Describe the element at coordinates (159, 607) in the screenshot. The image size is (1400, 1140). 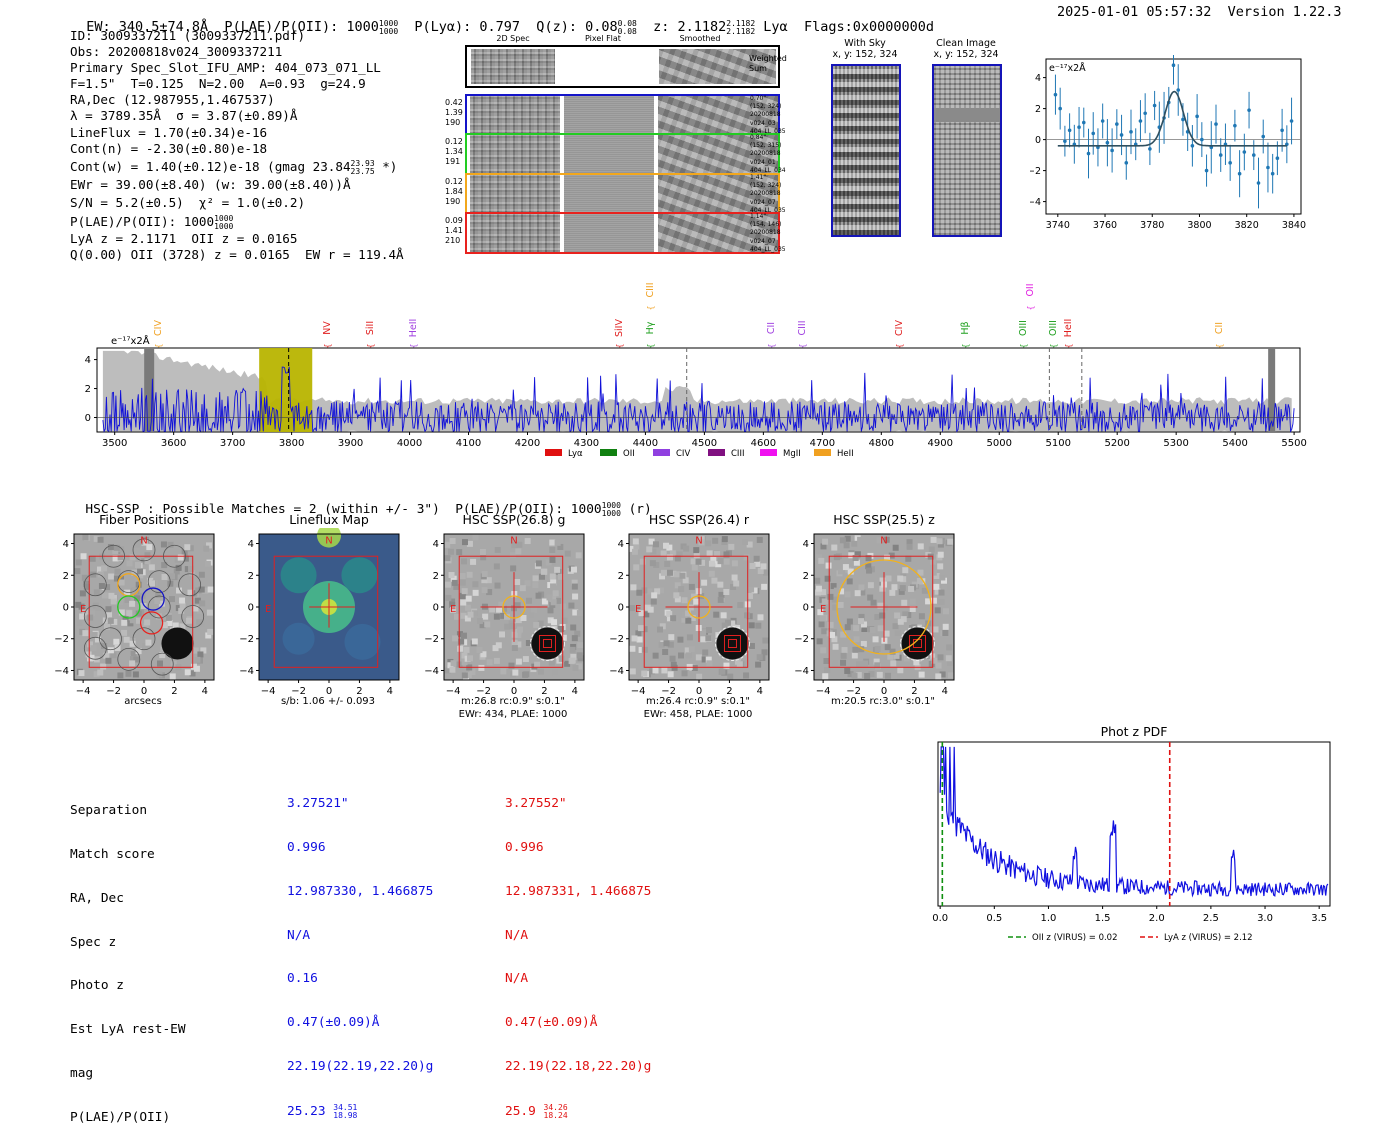
I see `fiber-circle` at that location.